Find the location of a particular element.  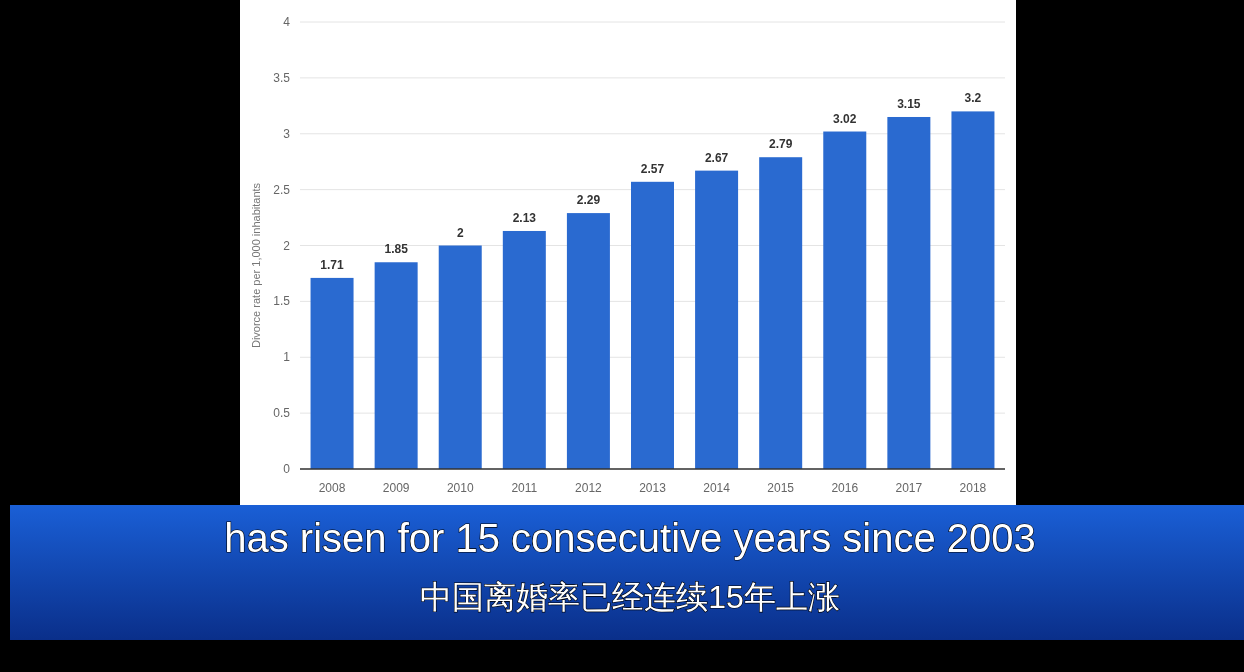

data-label: 2.29 is located at coordinates (588, 200).